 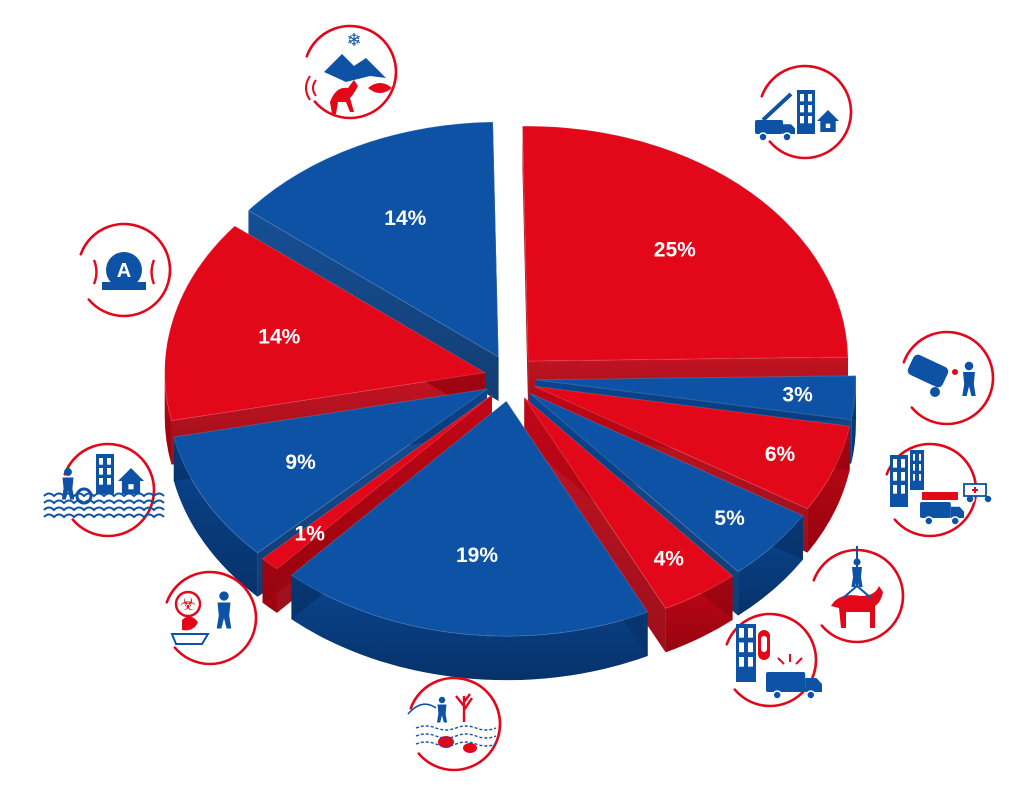 What do you see at coordinates (858, 595) in the screenshot?
I see `animal-rescue-icon` at bounding box center [858, 595].